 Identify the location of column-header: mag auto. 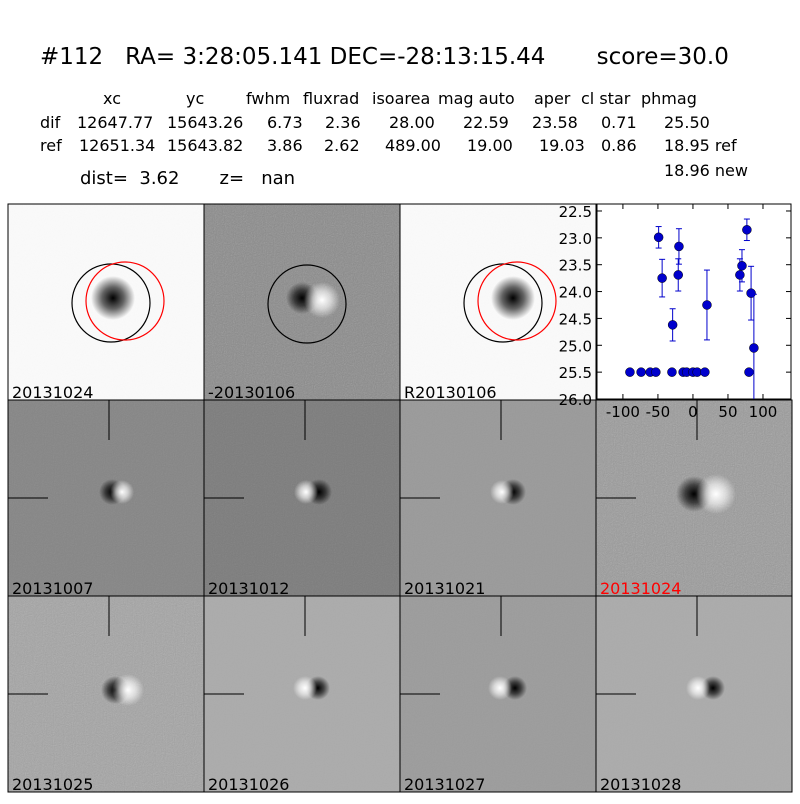
(476, 98).